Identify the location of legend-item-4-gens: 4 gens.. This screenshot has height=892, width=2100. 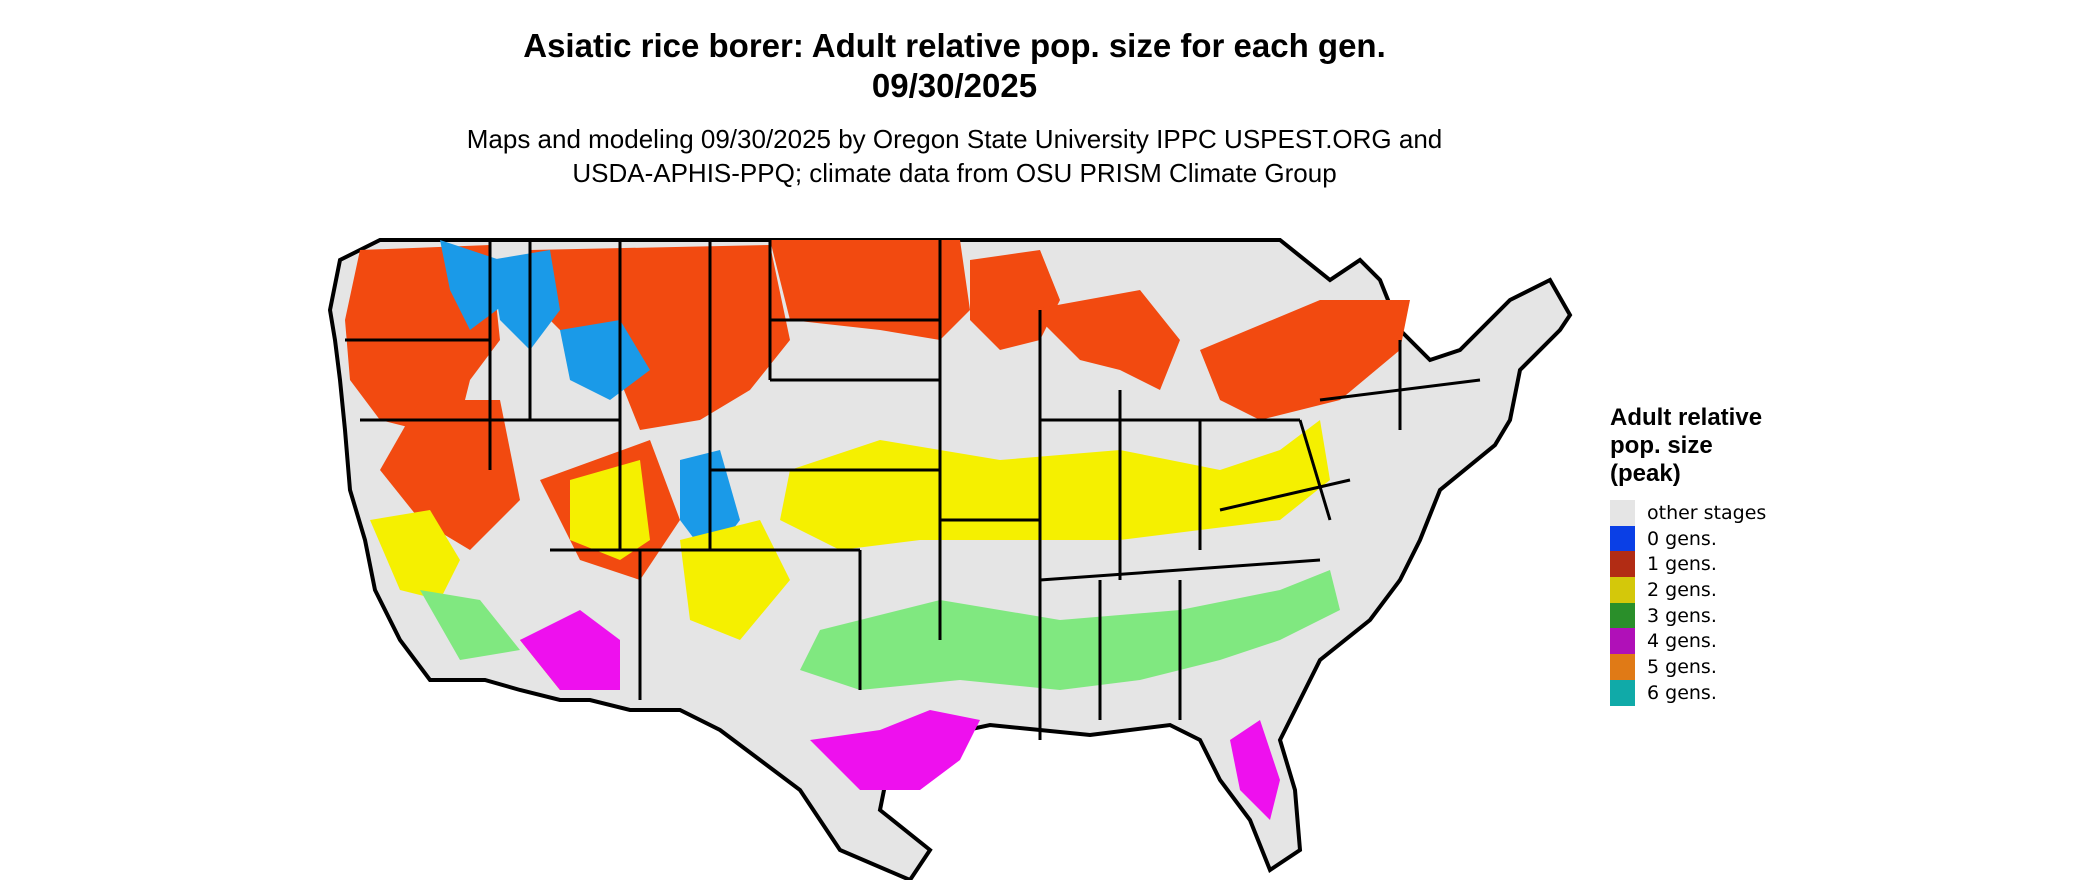
(1720, 641).